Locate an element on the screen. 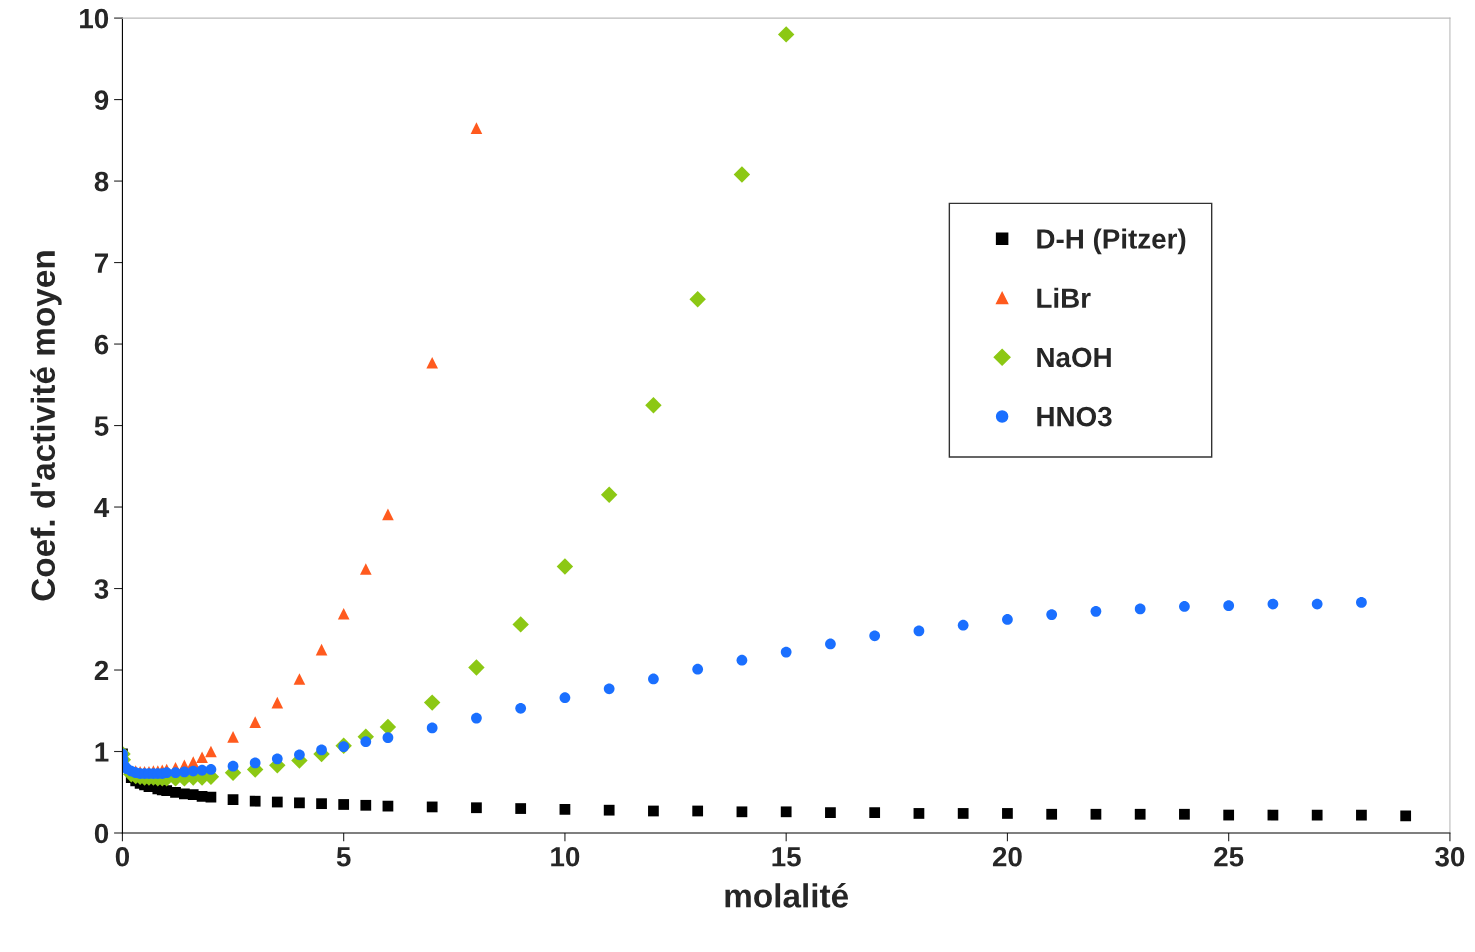 The height and width of the screenshot is (952, 1475). legend-label: LiBr is located at coordinates (1064, 297).